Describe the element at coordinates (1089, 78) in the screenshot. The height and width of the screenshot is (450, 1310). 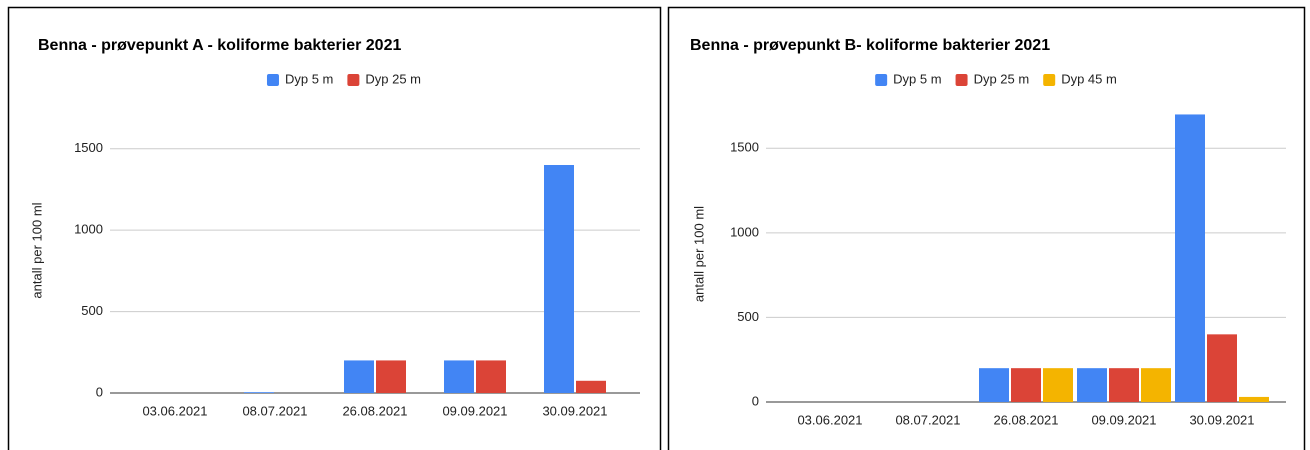
I see `legend-label: Dyp 45 m` at that location.